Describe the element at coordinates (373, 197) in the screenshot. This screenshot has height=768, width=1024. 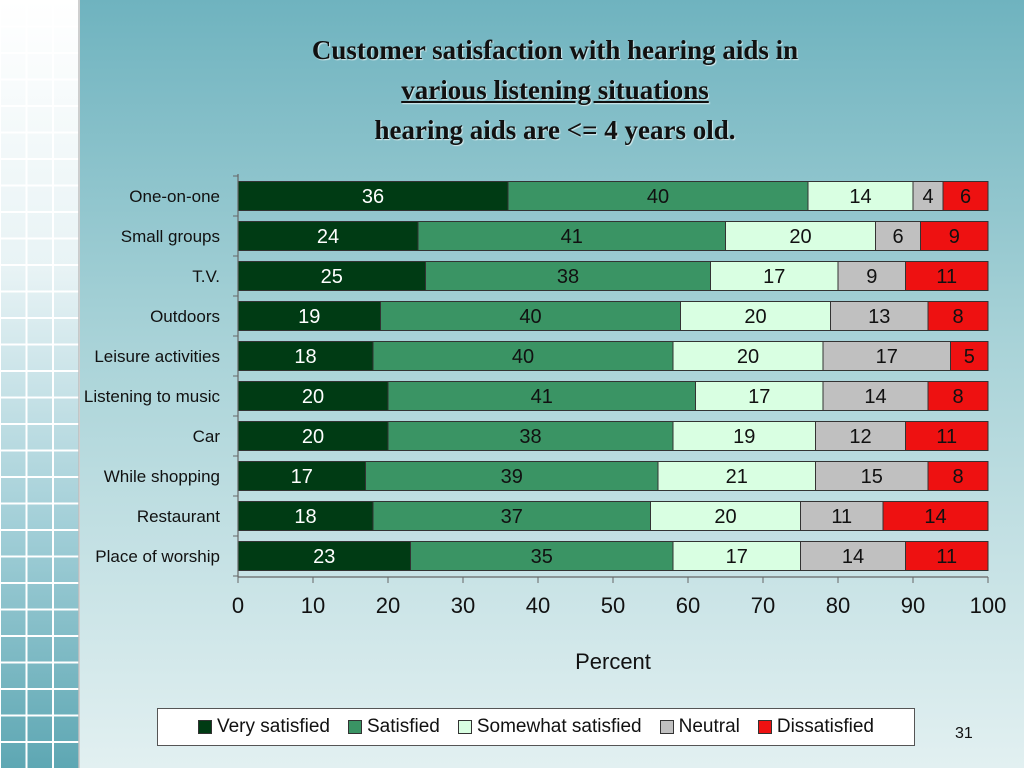
I see `data-label: 36` at that location.